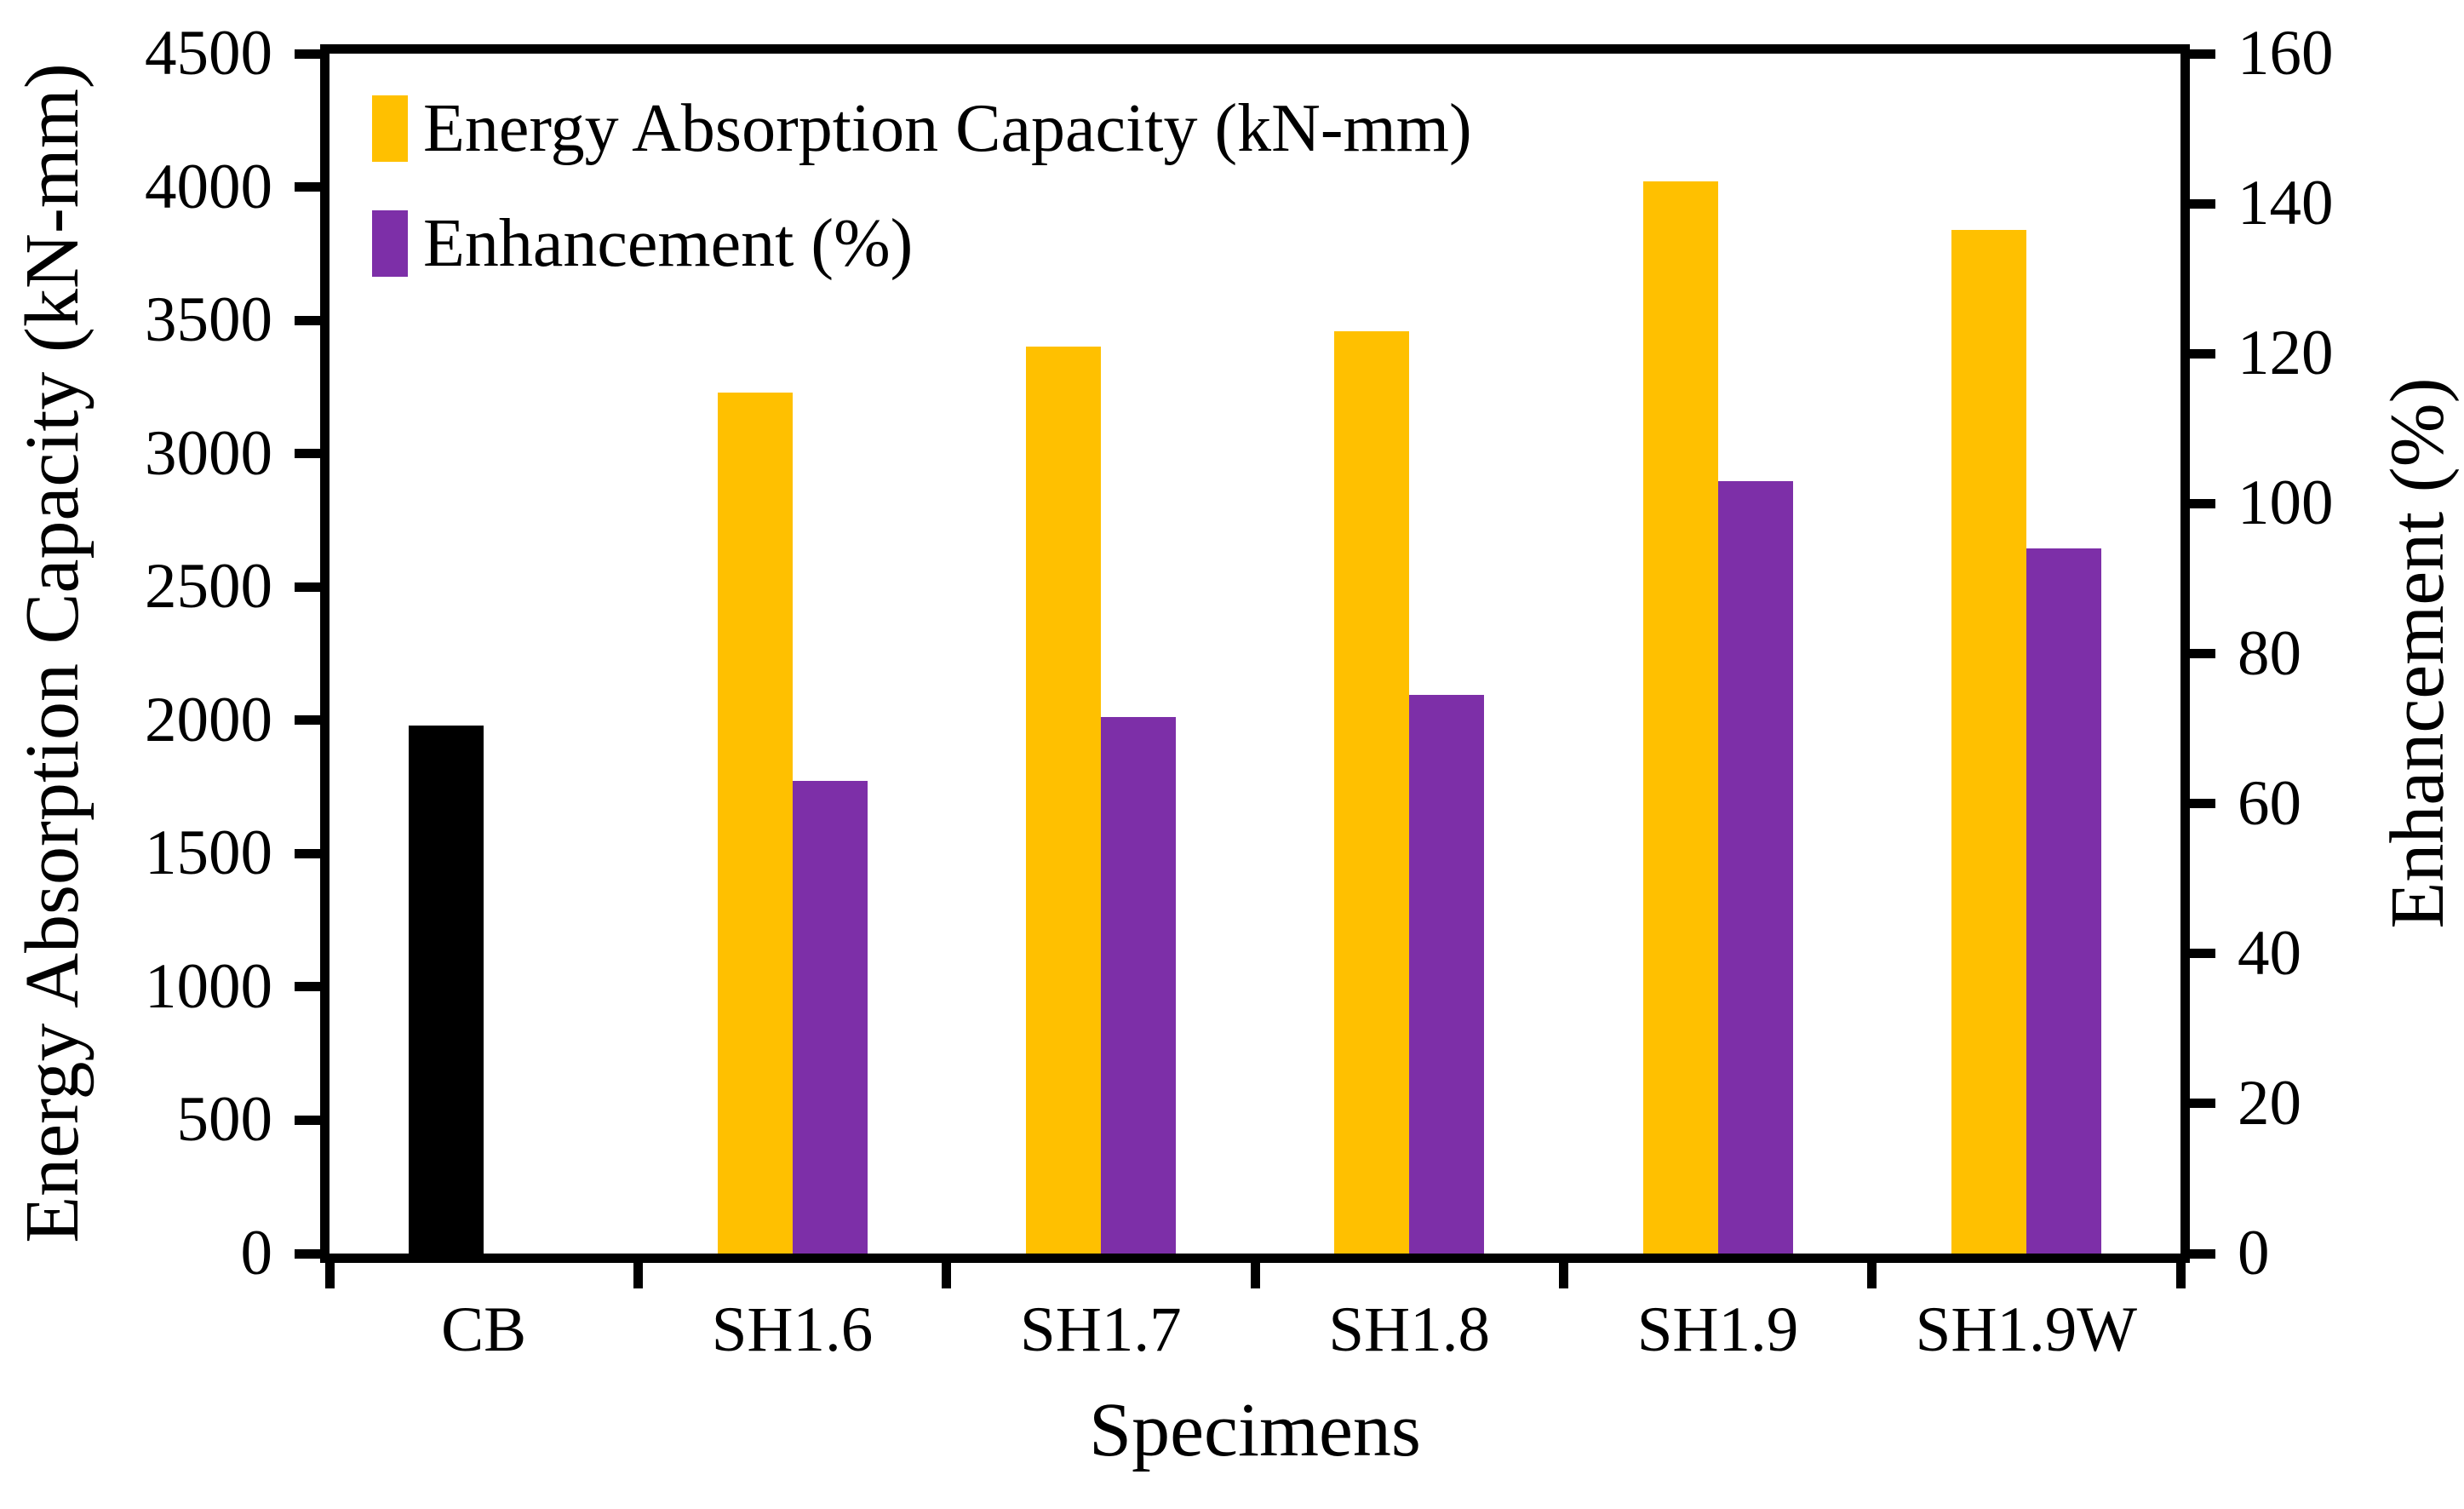 Image resolution: width=2464 pixels, height=1509 pixels. I want to click on left-tick-label: 2500, so click(209, 587).